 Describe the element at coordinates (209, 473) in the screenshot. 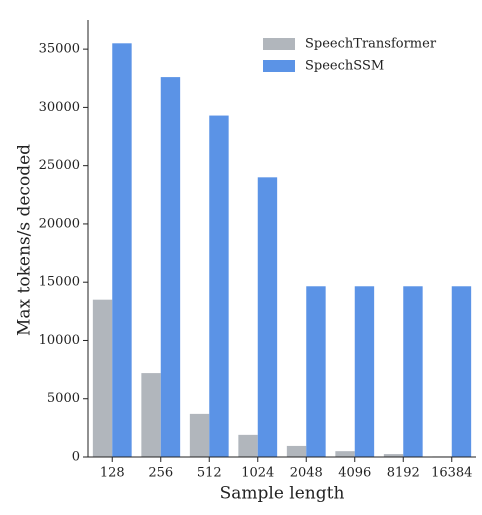

I see `x-tick-label: 512` at that location.